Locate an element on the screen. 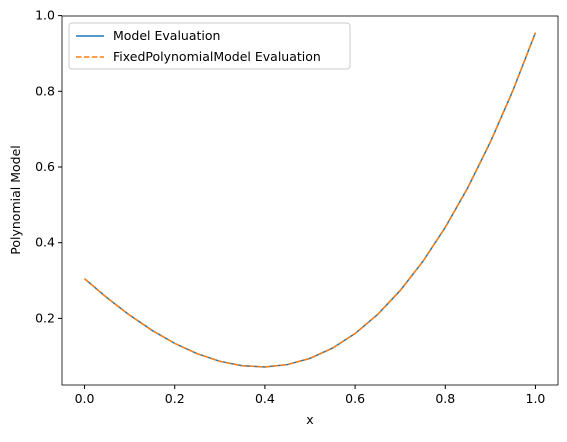 The width and height of the screenshot is (567, 442). x-tick-label: 1.0 is located at coordinates (536, 398).